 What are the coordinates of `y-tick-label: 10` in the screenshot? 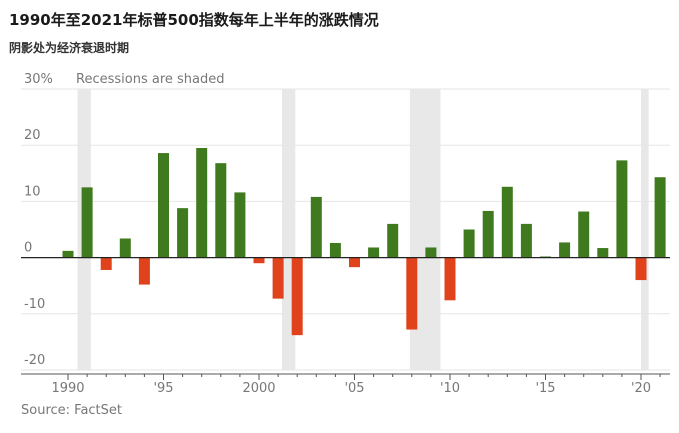 It's located at (32, 191).